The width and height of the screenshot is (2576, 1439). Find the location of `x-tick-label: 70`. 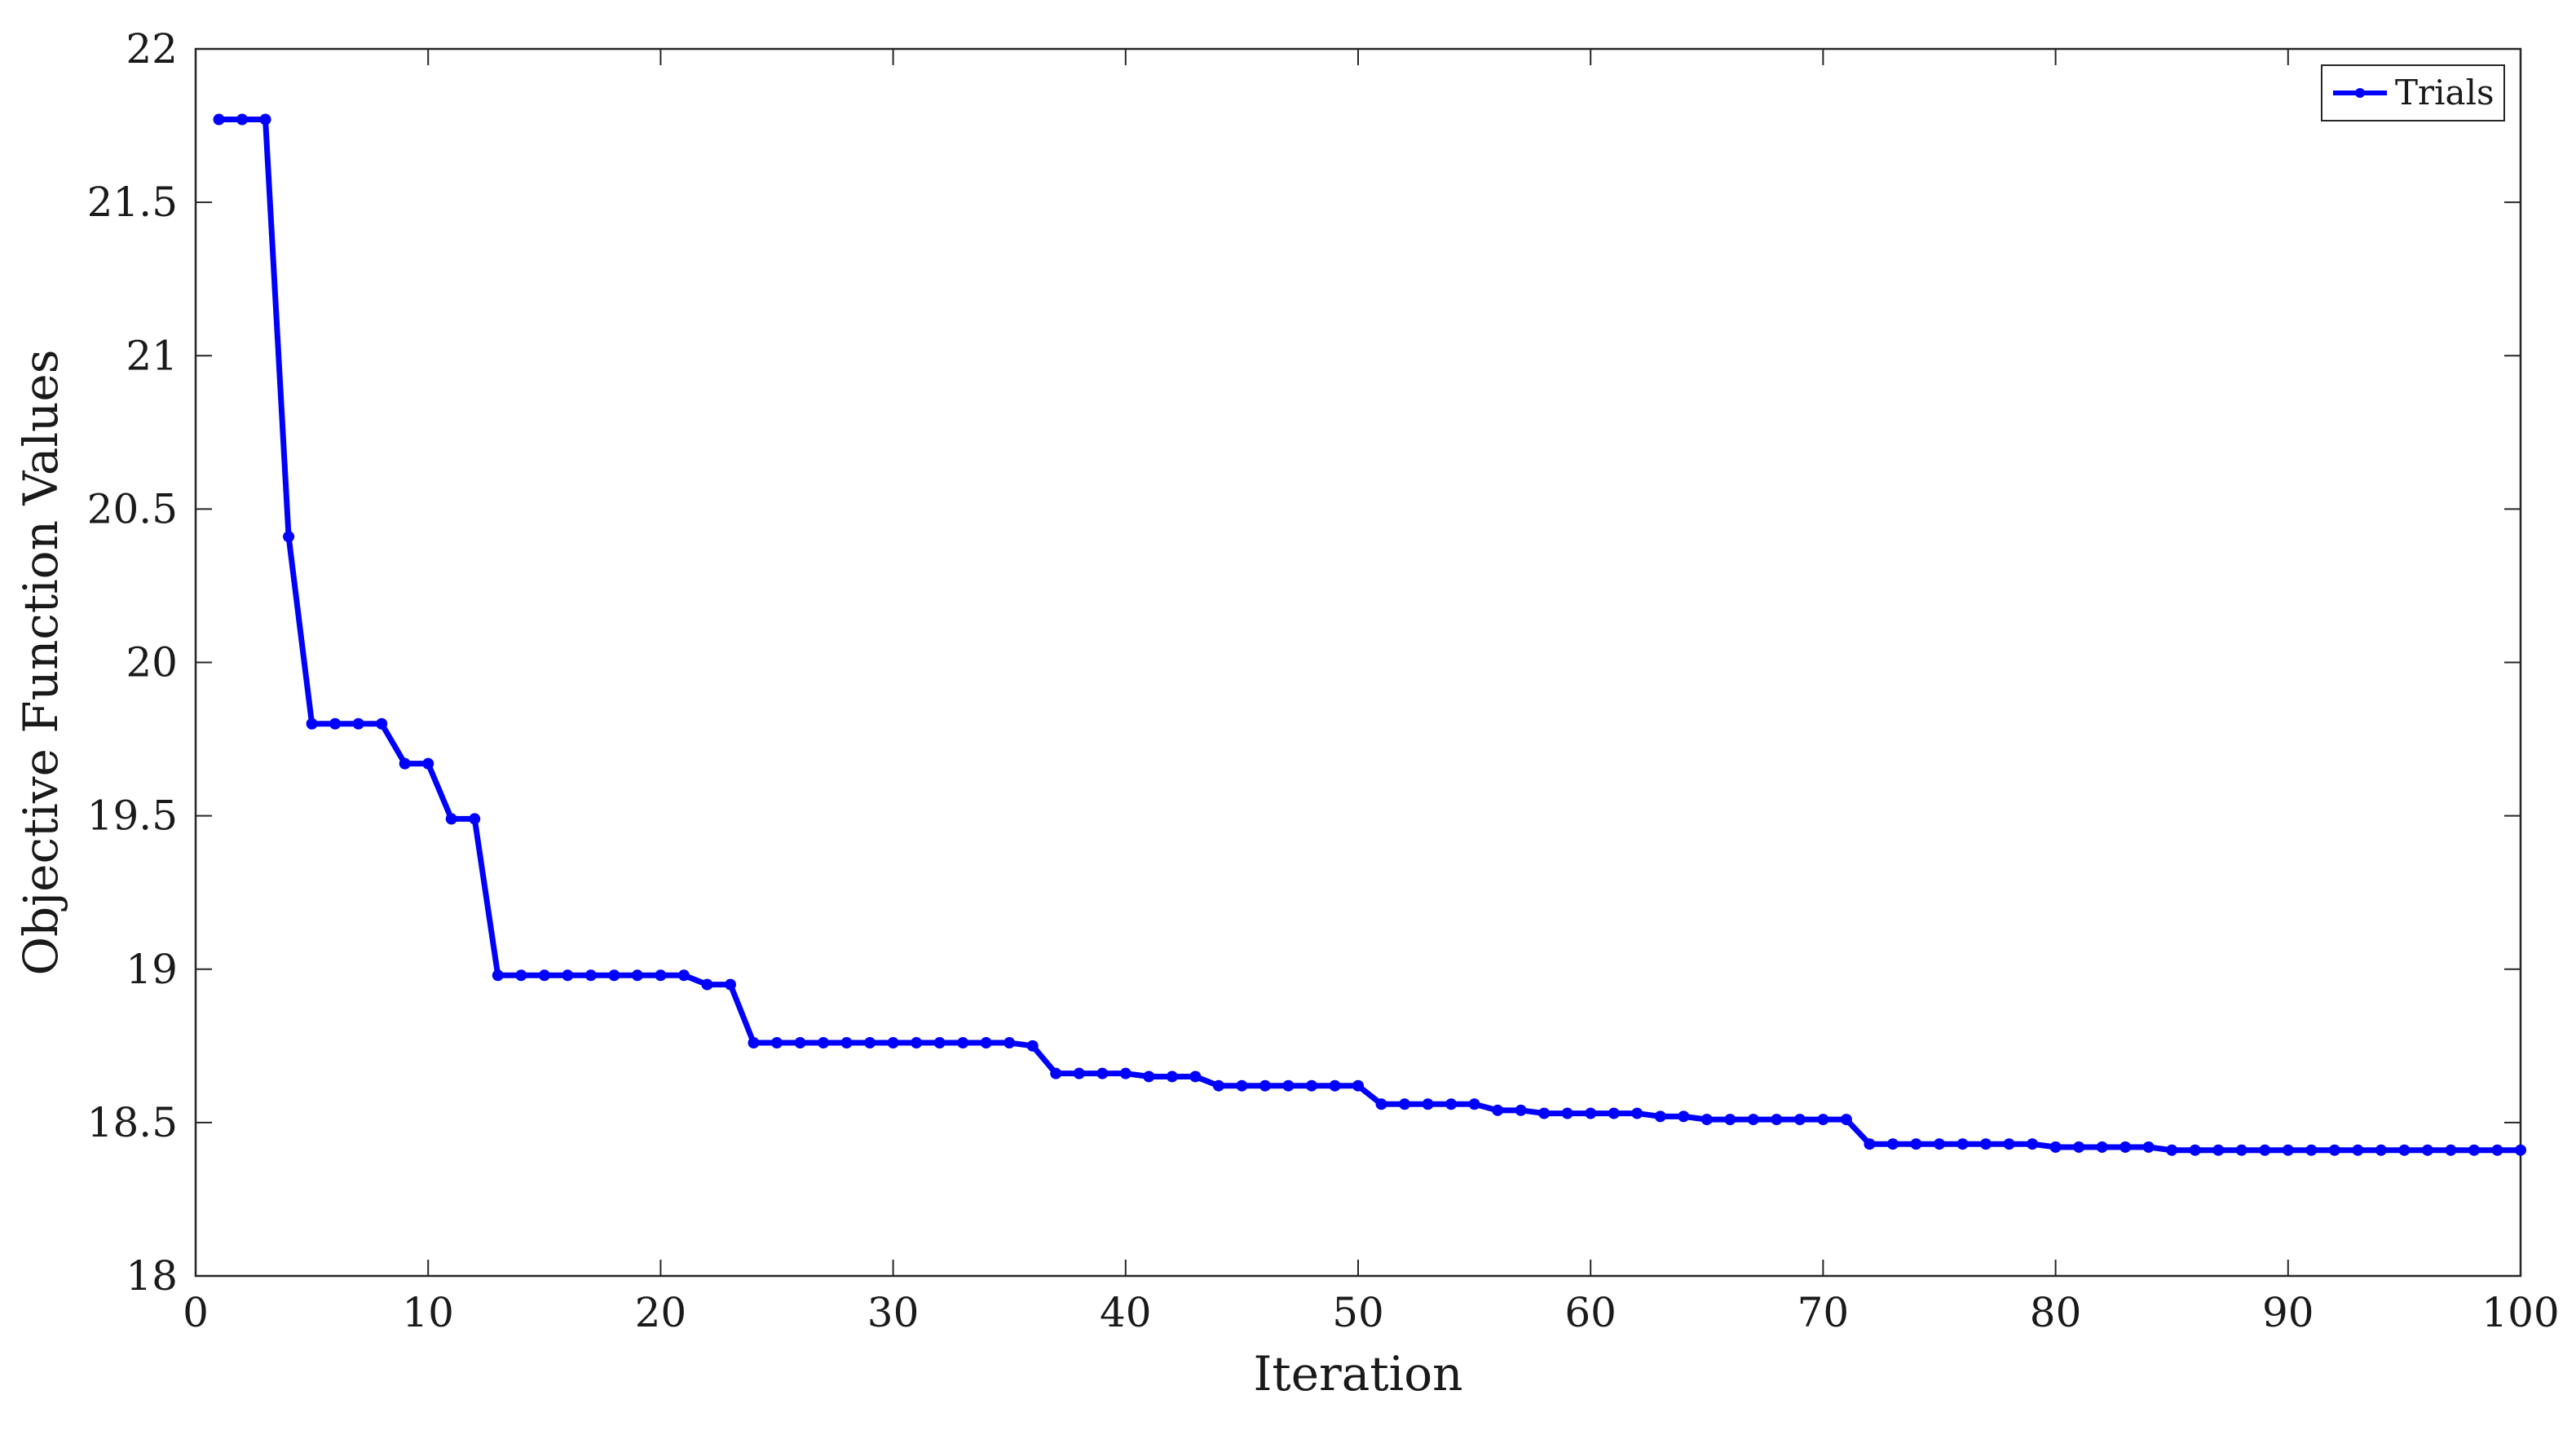

x-tick-label: 70 is located at coordinates (1823, 1312).